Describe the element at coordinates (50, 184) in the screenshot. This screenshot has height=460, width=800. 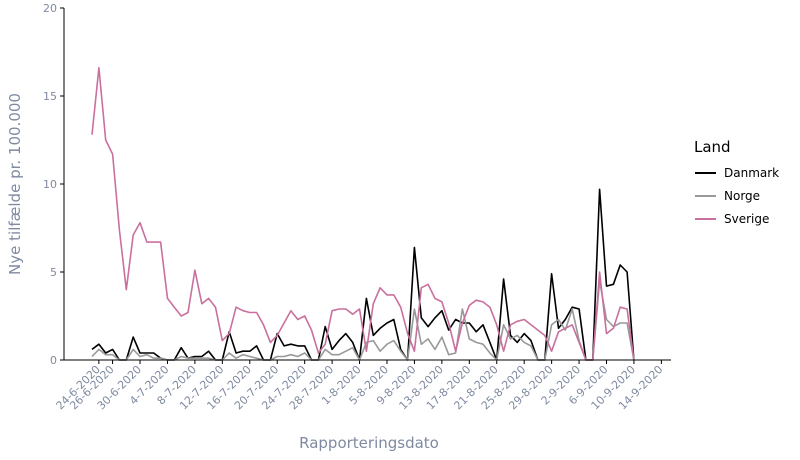
I see `y-tick-label: 10` at that location.